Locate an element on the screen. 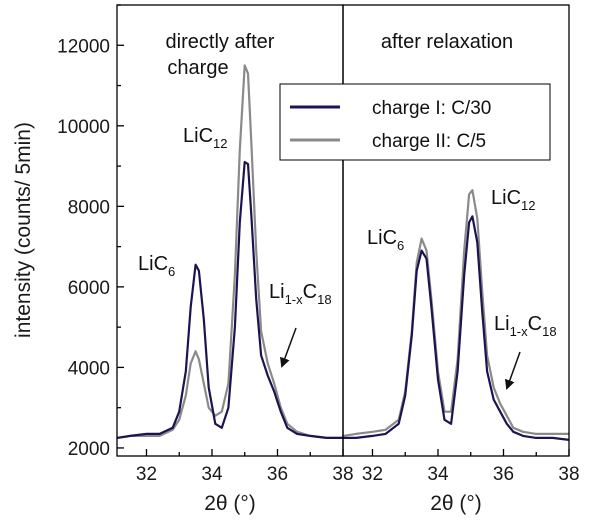 This screenshot has height=531, width=600. y-axis-label: intensity (counts/ 5min) is located at coordinates (23, 230).